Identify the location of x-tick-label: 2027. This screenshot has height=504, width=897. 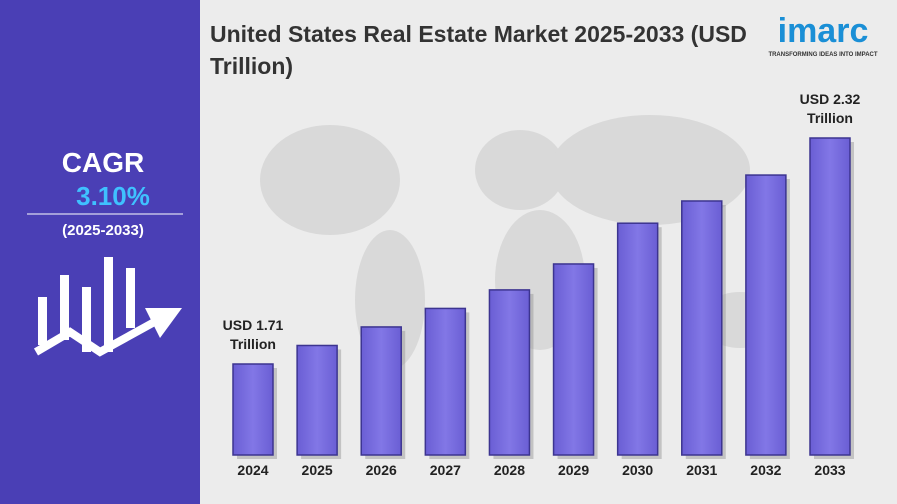
(445, 470).